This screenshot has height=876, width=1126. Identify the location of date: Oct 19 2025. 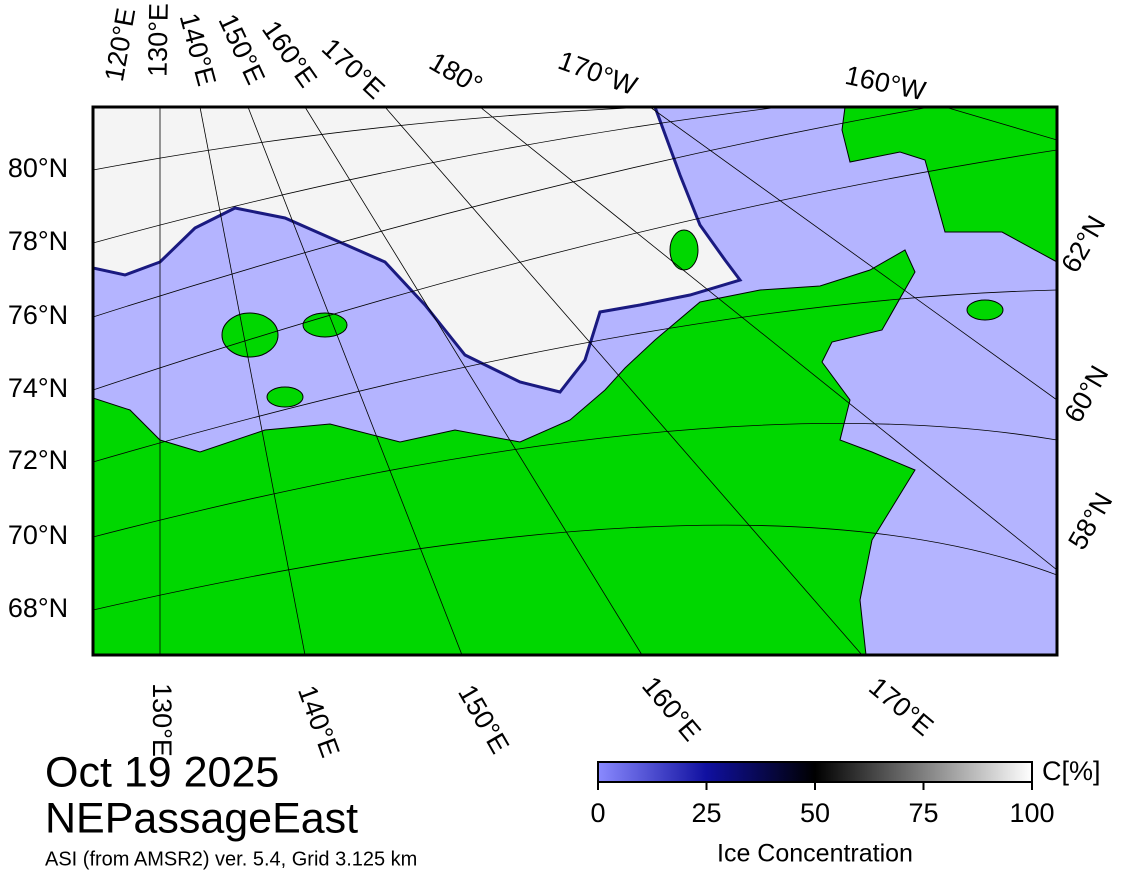
(162, 772).